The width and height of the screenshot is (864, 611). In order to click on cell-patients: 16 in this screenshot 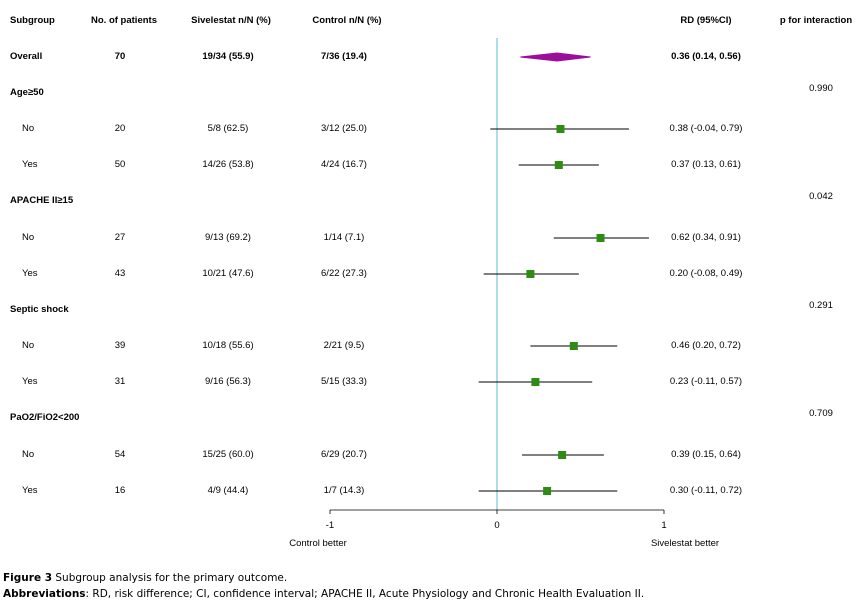, I will do `click(120, 490)`.